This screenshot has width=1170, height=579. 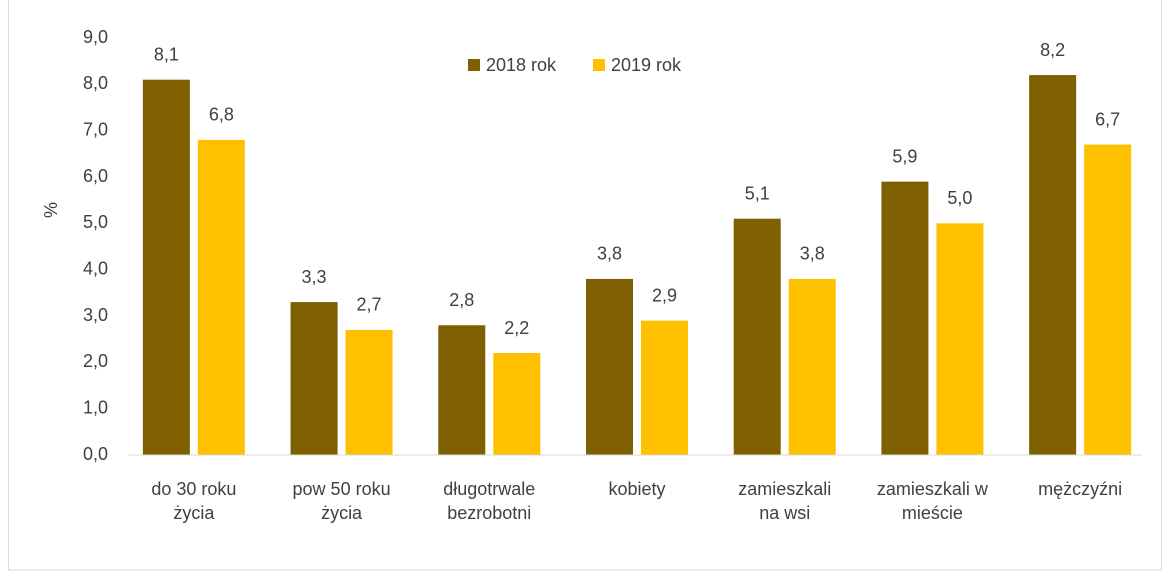 I want to click on data-label: 2,8, so click(x=461, y=300).